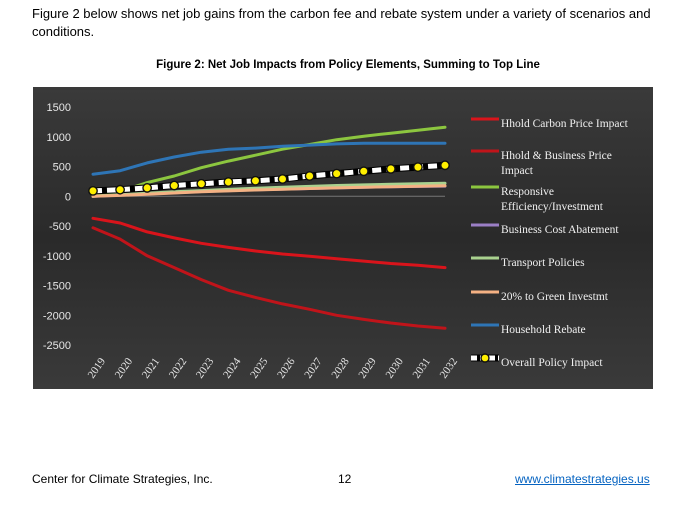  I want to click on legend-label: Overall Policy Impact, so click(552, 363).